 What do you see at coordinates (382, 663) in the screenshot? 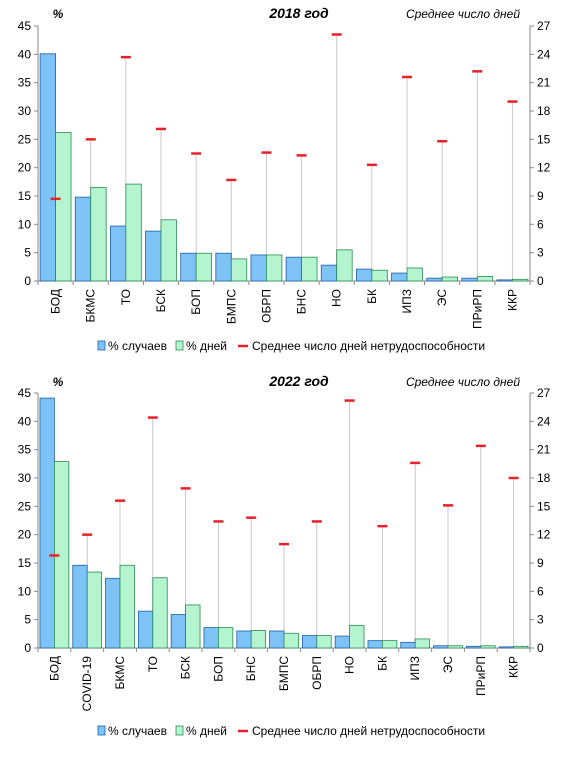
I see `chart2-x-tick-label: БК` at bounding box center [382, 663].